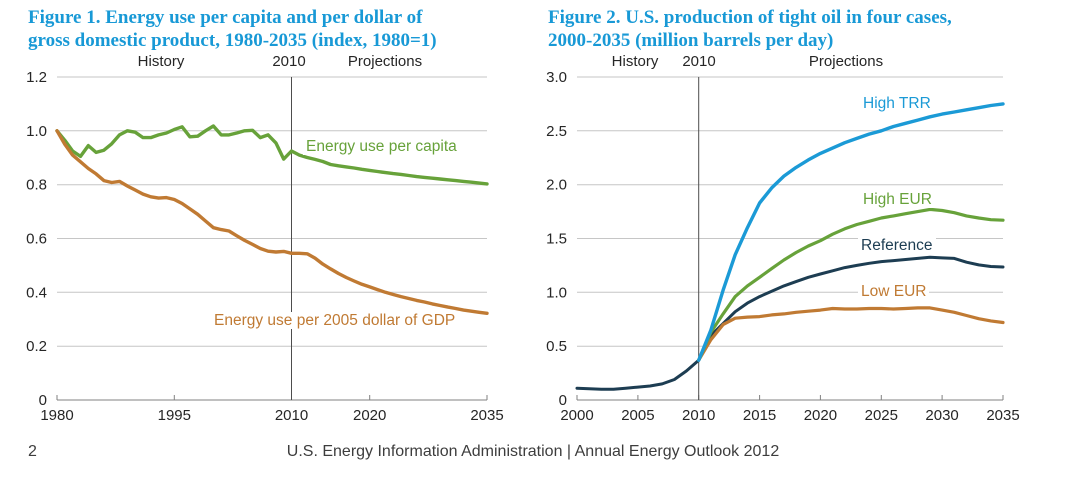  I want to click on svg-text: 0.4, so click(36, 292).